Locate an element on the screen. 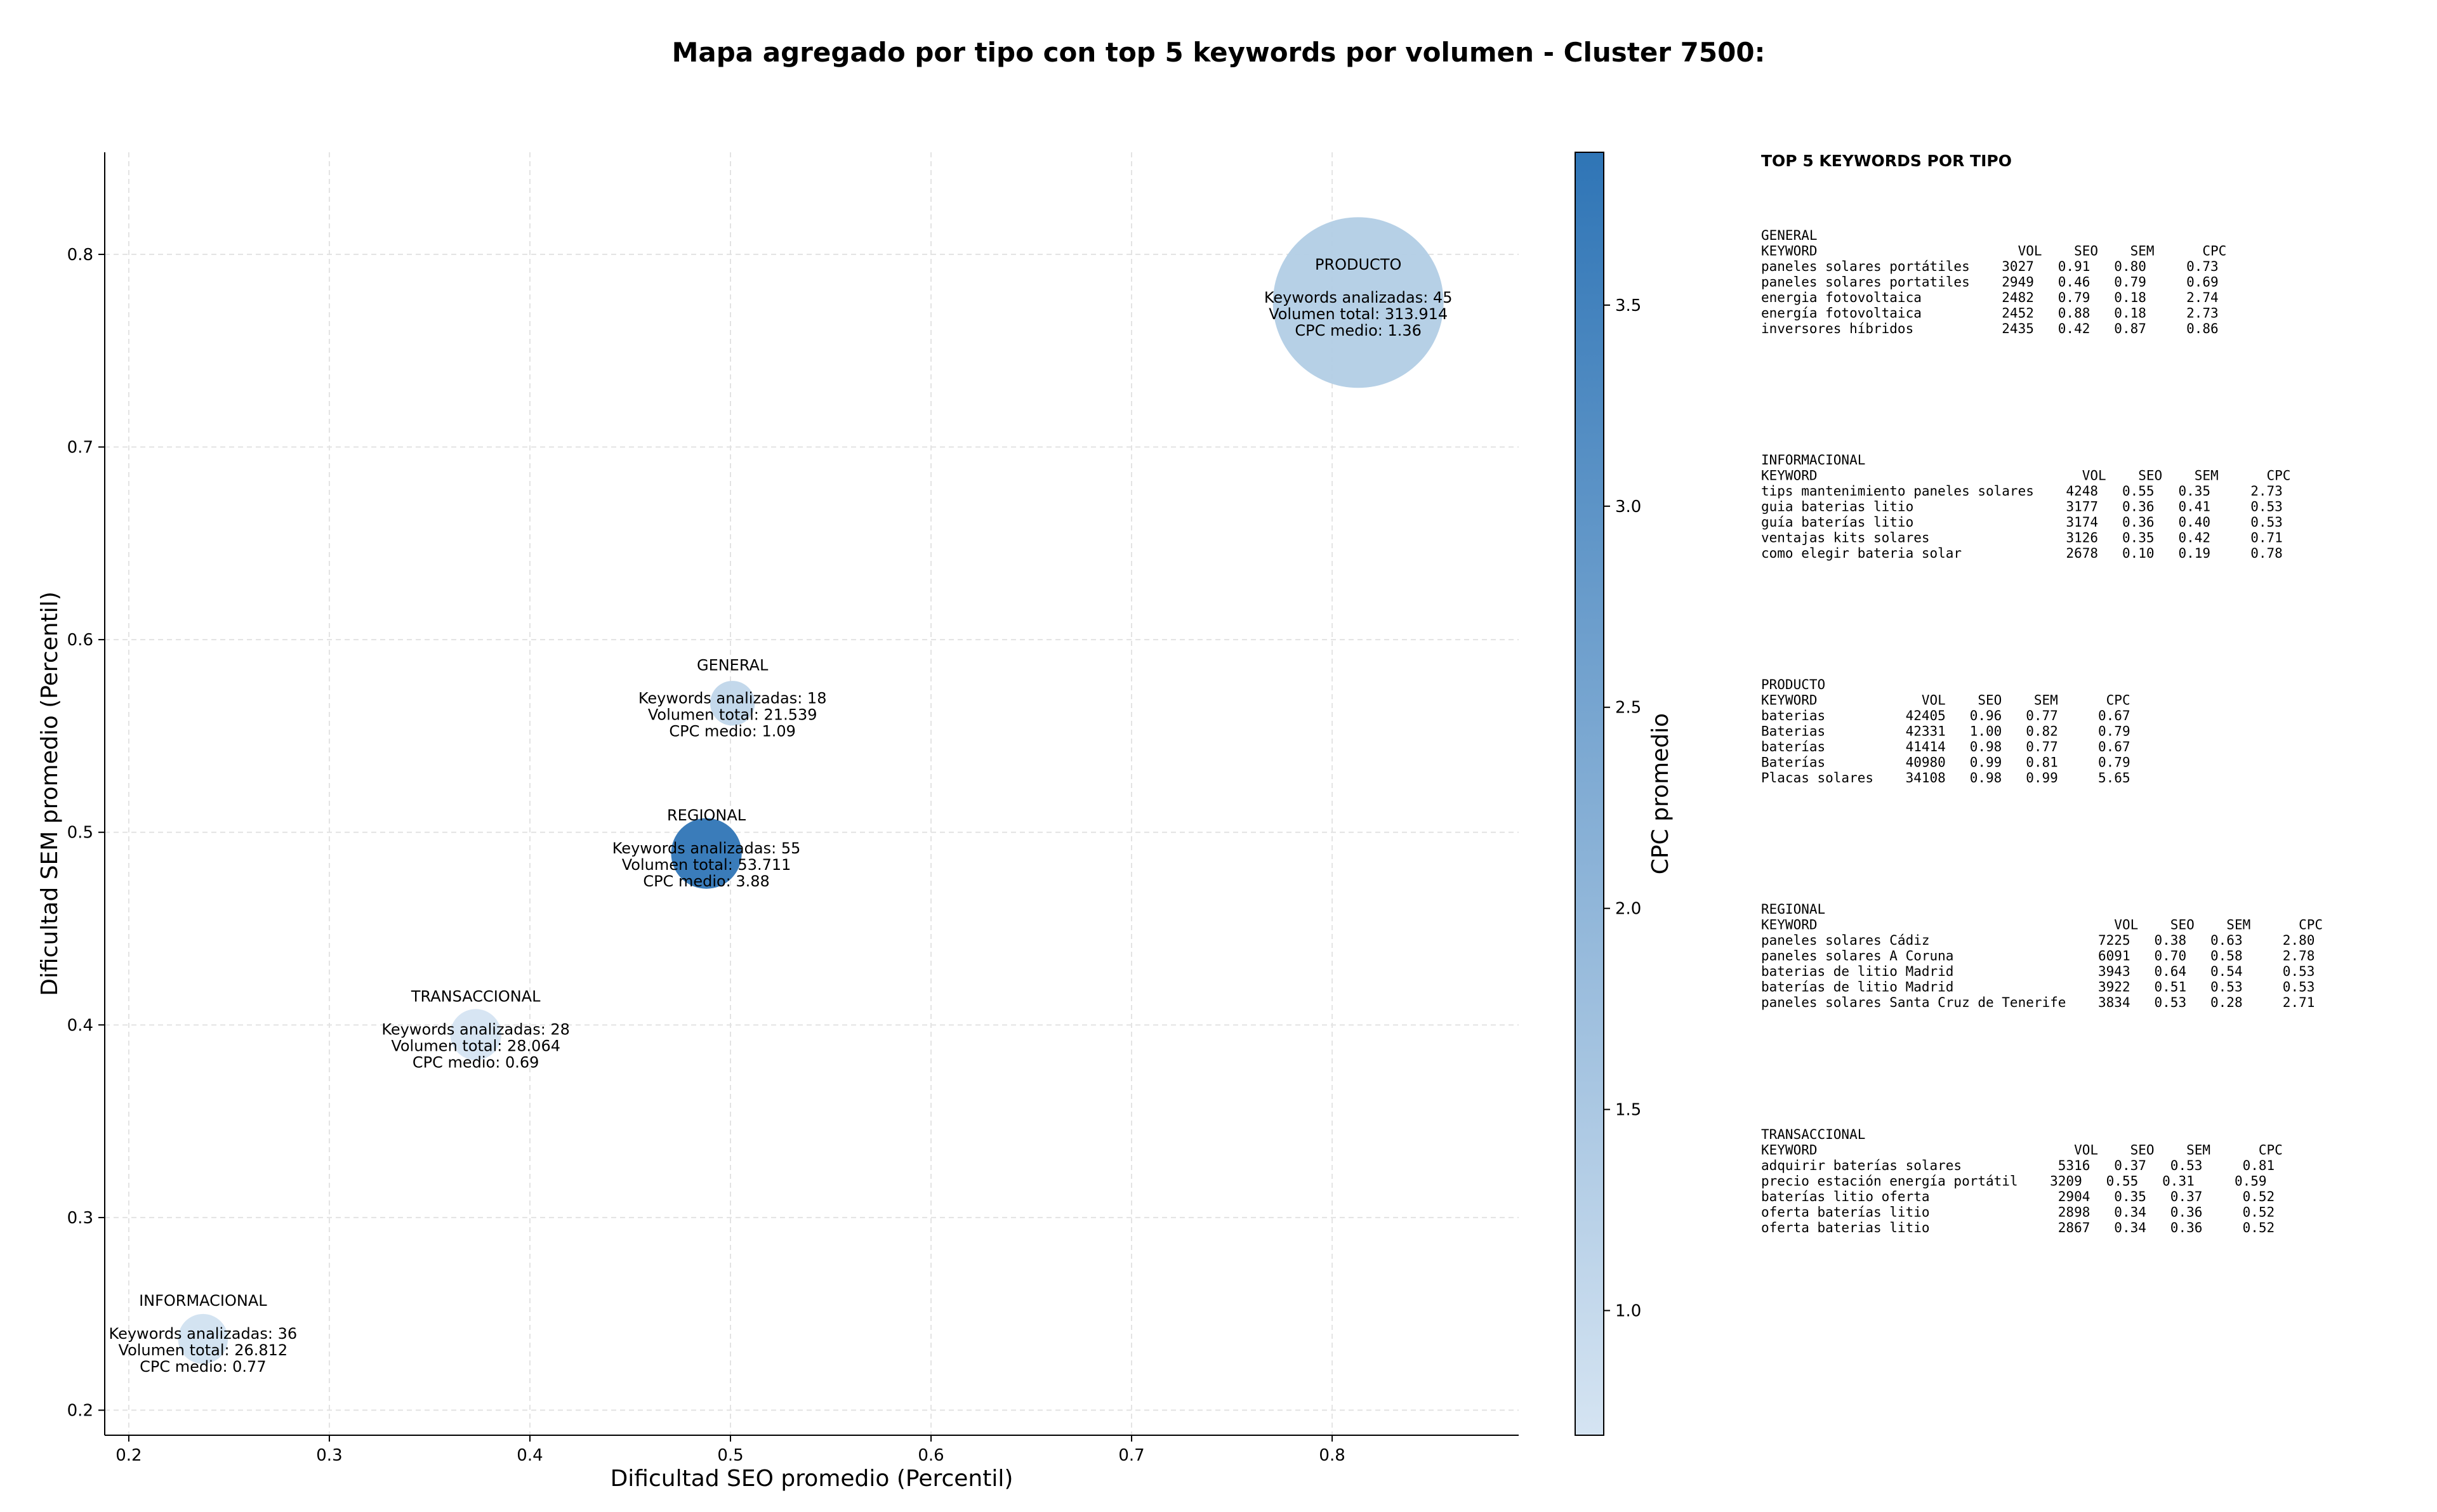 This screenshot has height=1512, width=2437. bubble-name-label: GENERAL is located at coordinates (733, 665).